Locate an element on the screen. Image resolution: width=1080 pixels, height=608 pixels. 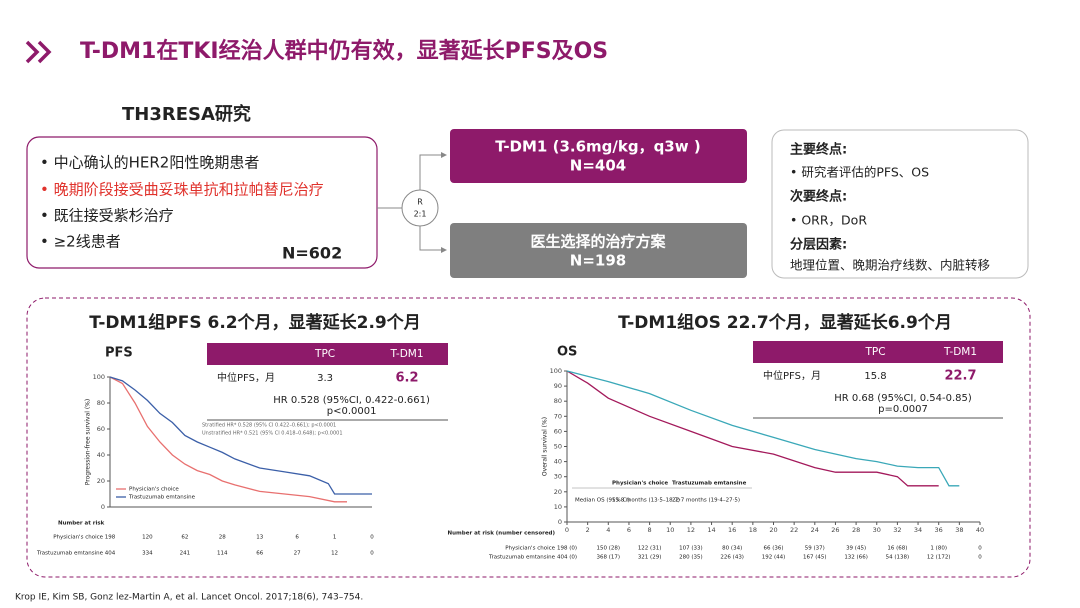
risk-cell: 280 (35) is located at coordinates (691, 558).